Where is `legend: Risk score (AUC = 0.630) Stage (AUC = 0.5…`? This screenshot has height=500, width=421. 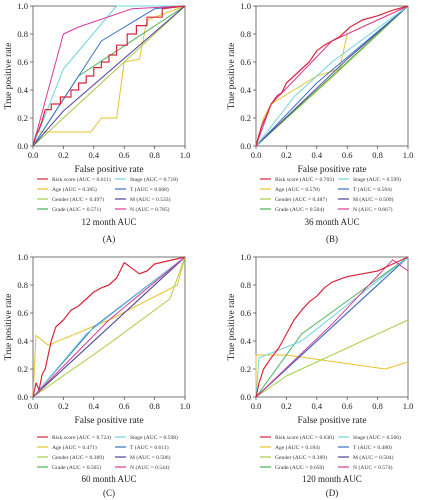
legend: Risk score (AUC = 0.630) Stage (AUC = 0.5… is located at coordinates (330, 452).